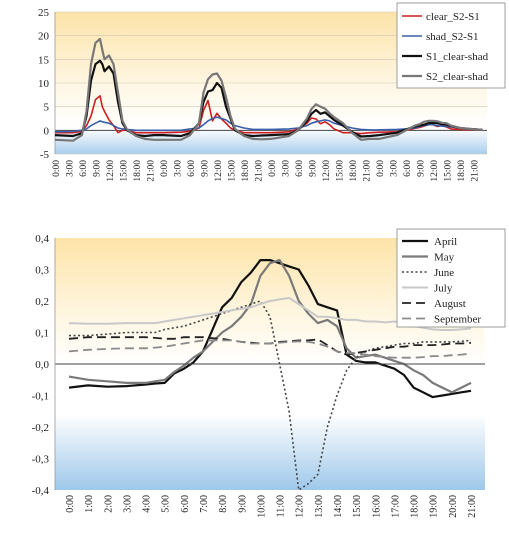 This screenshot has width=509, height=550. Describe the element at coordinates (457, 77) in the screenshot. I see `legend-label-s2-clear-shad: S2_clear-shad` at that location.